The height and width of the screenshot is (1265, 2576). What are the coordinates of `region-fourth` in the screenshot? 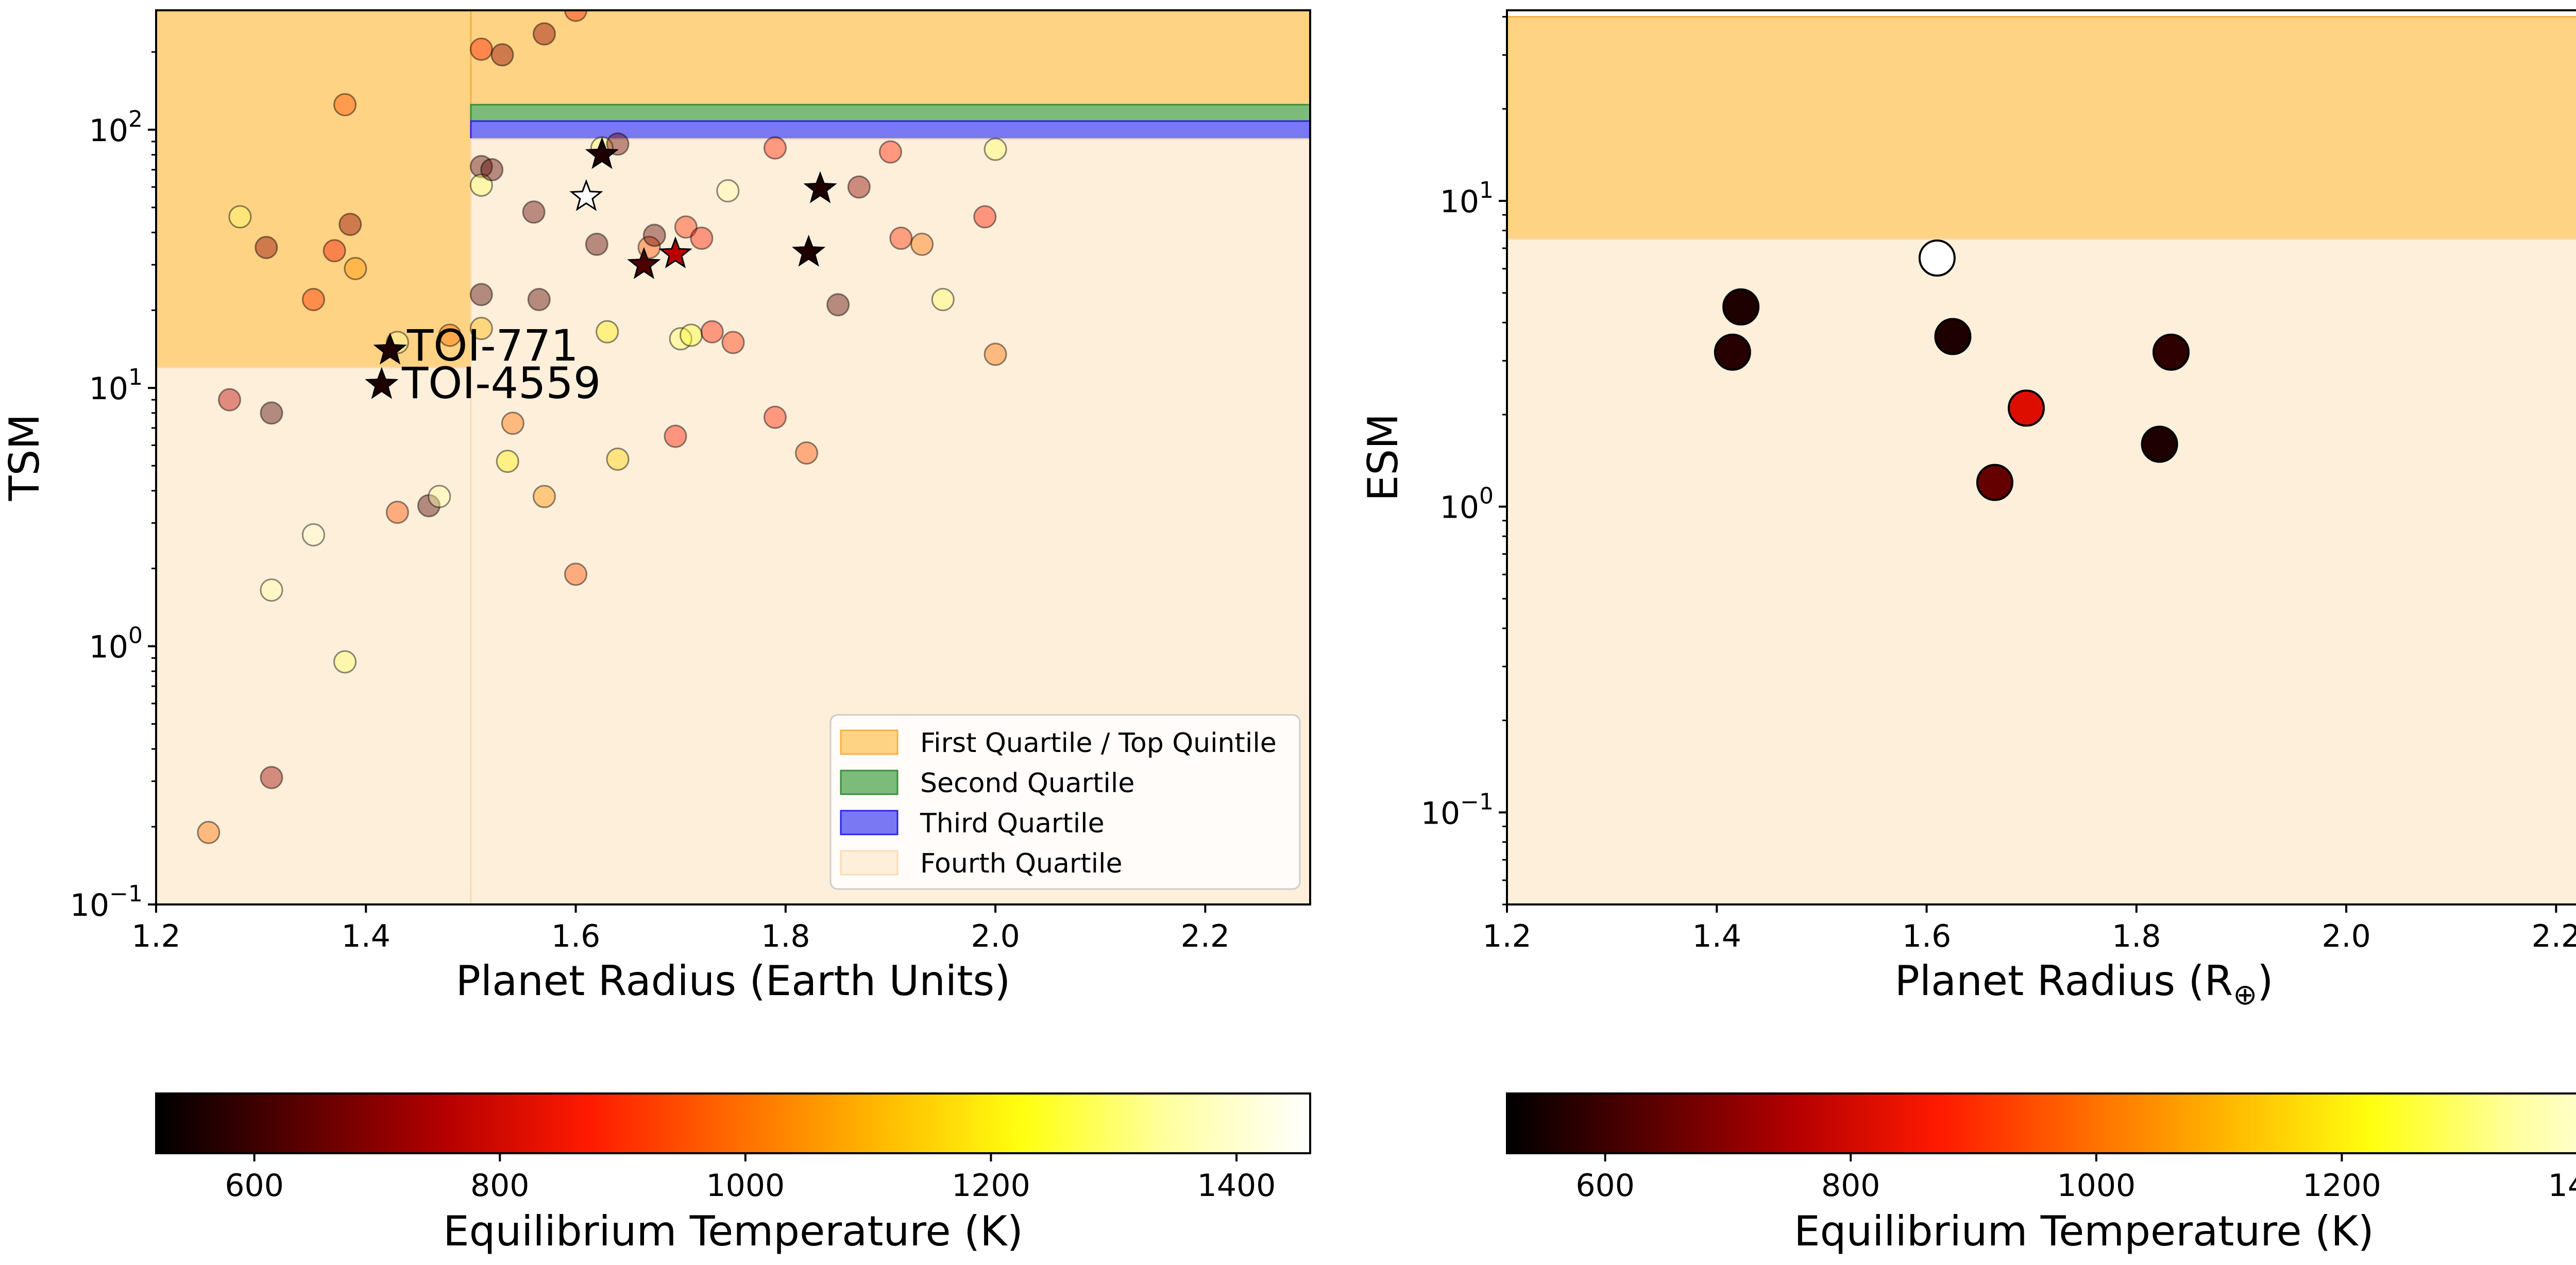 It's located at (314, 635).